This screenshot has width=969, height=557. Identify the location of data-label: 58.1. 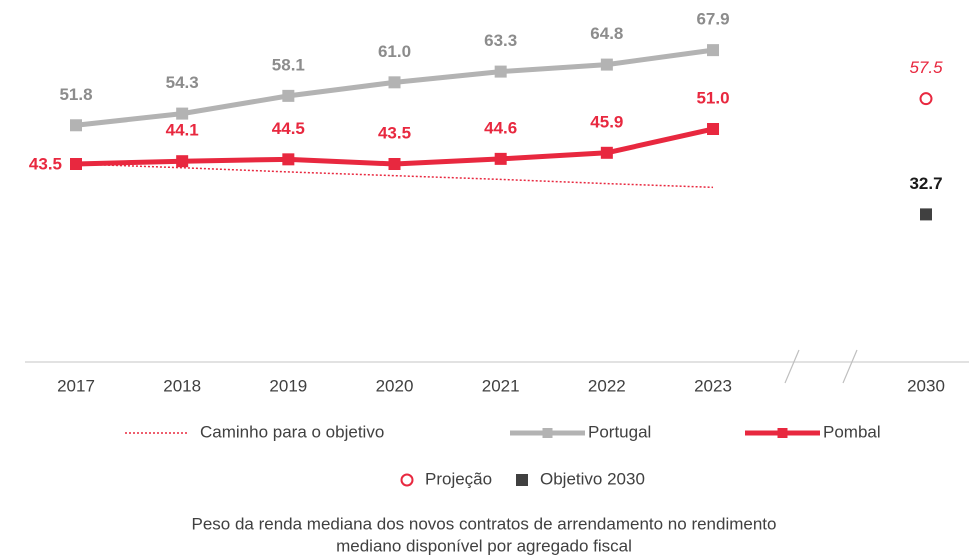
(288, 64).